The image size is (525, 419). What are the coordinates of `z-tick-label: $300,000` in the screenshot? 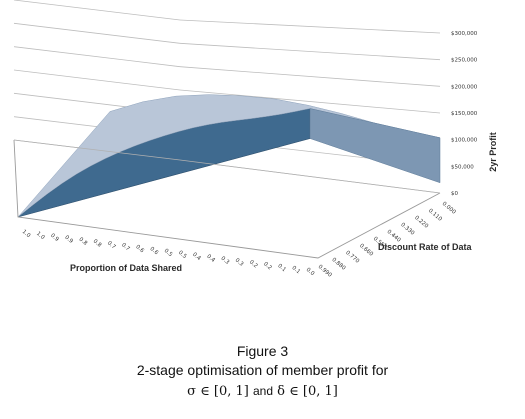 It's located at (464, 34).